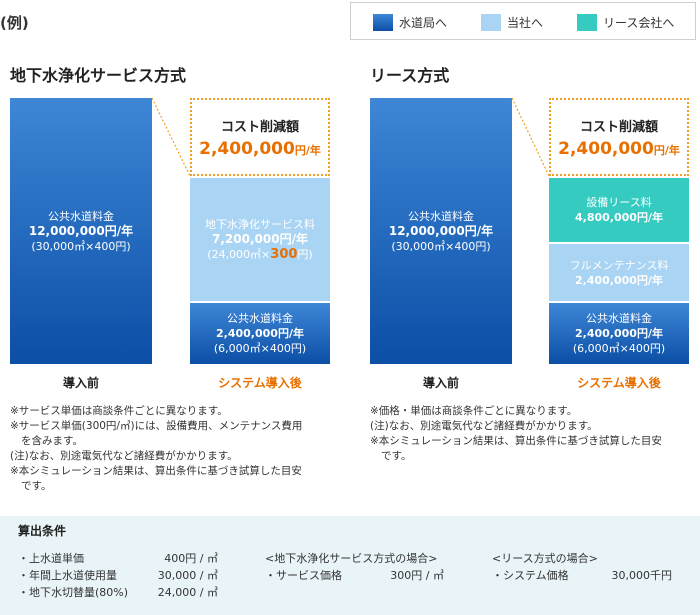  Describe the element at coordinates (284, 254) in the screenshot. I see `service-unit-price: 300` at that location.